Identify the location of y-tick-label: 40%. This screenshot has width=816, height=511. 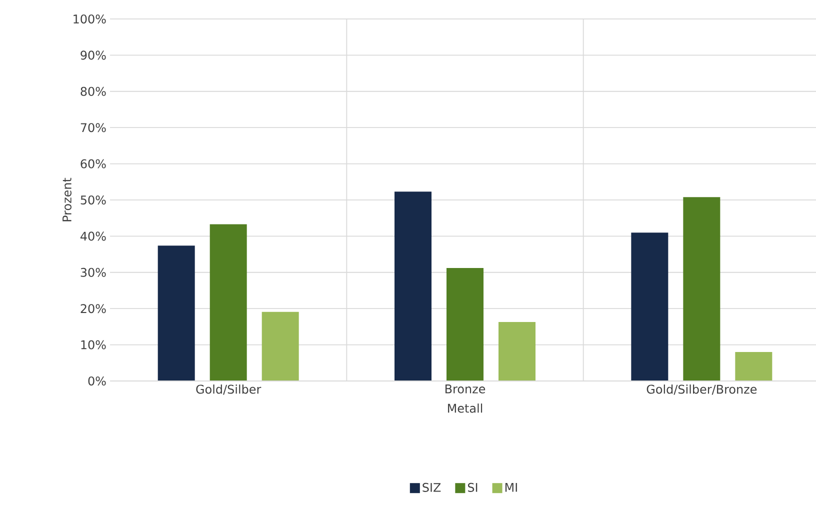
(93, 236).